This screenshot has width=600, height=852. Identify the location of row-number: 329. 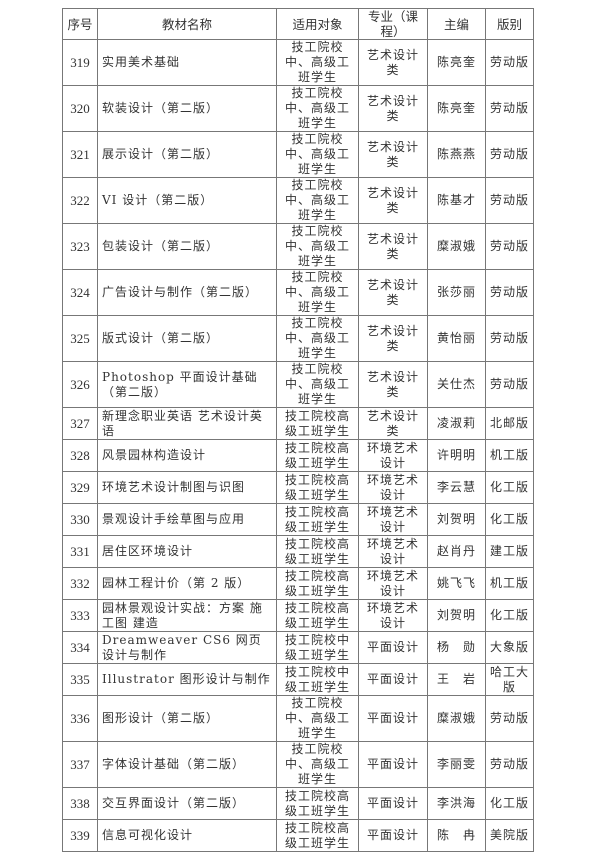
(80, 487).